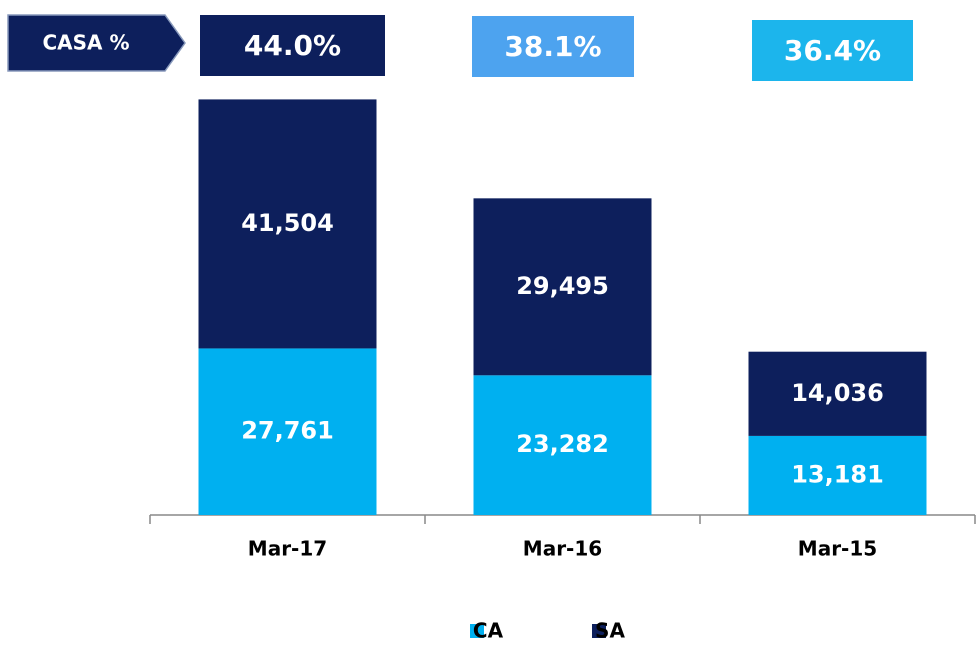 The height and width of the screenshot is (649, 980). I want to click on value-label: 29,495, so click(562, 286).